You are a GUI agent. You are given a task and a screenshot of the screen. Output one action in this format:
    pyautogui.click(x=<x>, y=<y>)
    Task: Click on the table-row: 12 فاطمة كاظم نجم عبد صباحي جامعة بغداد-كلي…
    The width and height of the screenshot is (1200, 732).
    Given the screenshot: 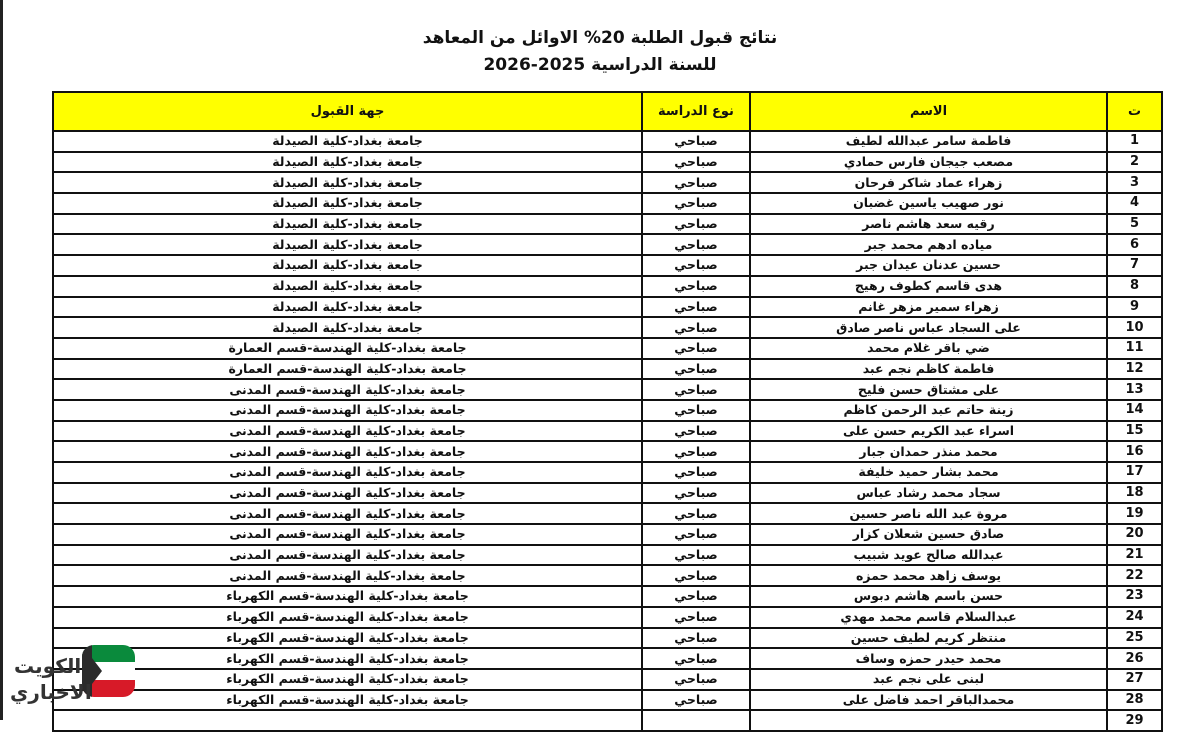 What is the action you would take?
    pyautogui.click(x=607, y=369)
    